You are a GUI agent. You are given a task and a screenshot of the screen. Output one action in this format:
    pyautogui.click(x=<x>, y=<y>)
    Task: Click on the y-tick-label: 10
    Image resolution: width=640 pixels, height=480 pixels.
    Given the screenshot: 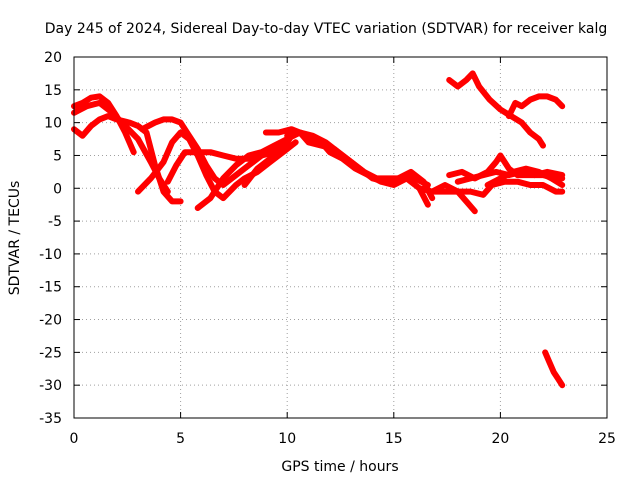 What is the action you would take?
    pyautogui.click(x=53, y=124)
    